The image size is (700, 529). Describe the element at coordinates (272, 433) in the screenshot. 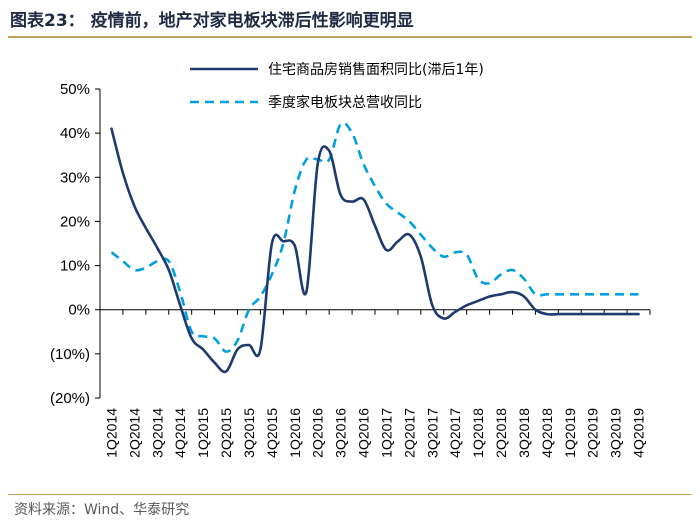

I see `x-tick-label: 4Q2015` at that location.